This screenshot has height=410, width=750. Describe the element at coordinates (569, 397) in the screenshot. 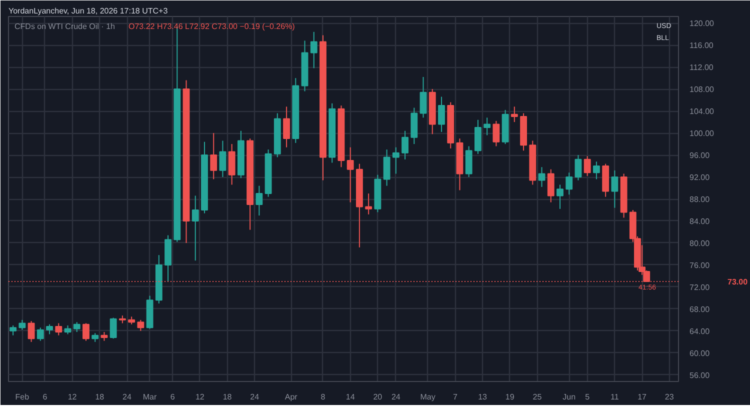

I see `x-tick-label: Jun` at that location.